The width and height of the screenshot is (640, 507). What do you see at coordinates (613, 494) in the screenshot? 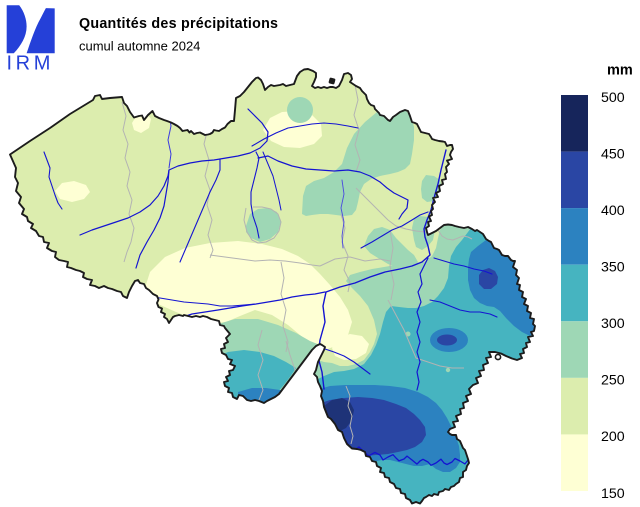
I see `svg-text: 150` at bounding box center [613, 494].